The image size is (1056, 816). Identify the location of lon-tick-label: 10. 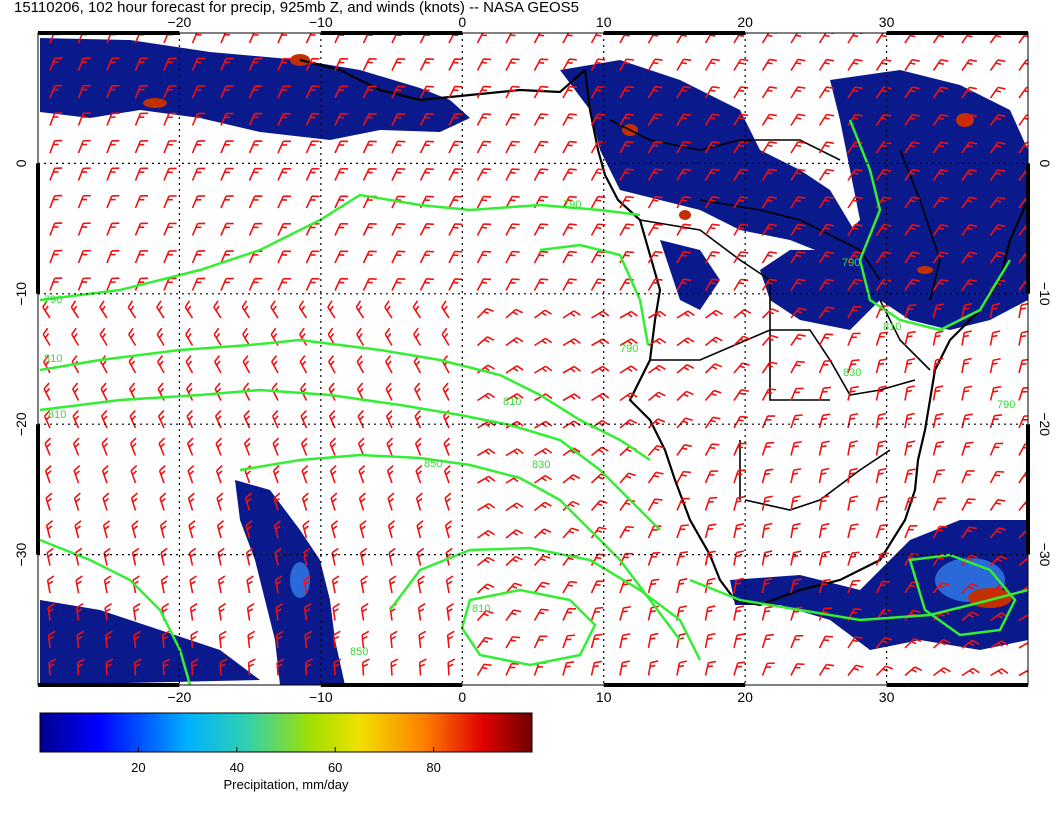
(604, 697).